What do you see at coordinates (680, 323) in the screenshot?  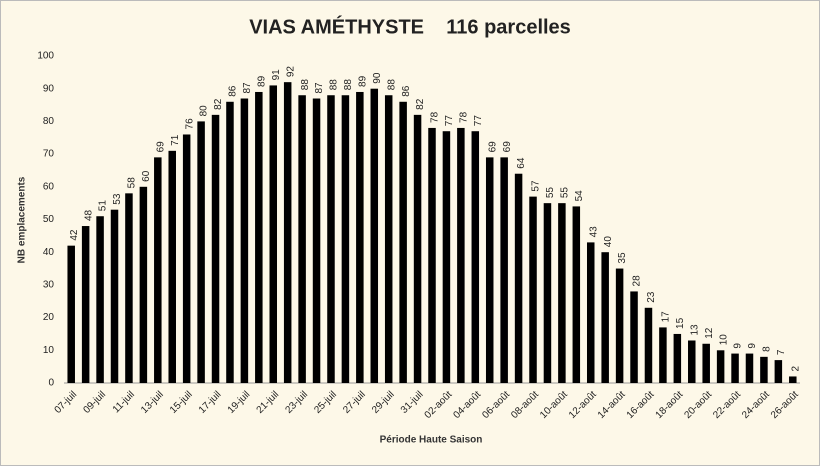 I see `data-label: 15` at bounding box center [680, 323].